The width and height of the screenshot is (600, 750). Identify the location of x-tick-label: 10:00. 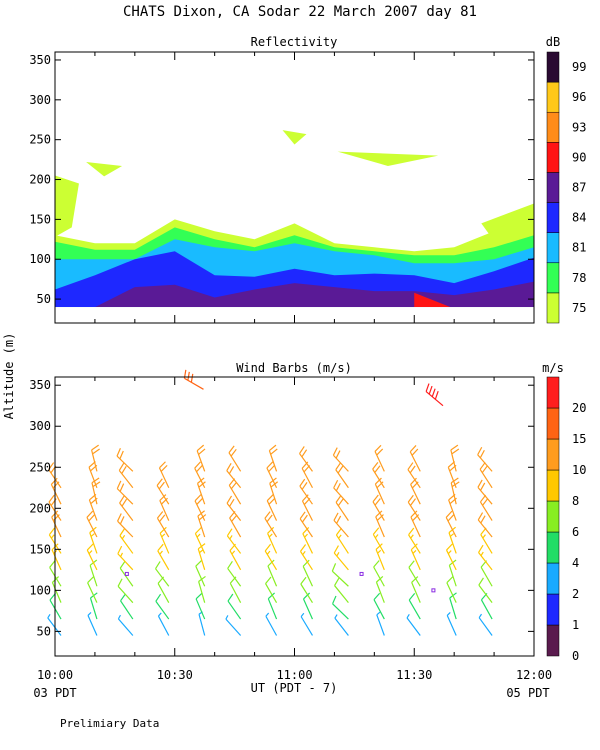
(55, 675).